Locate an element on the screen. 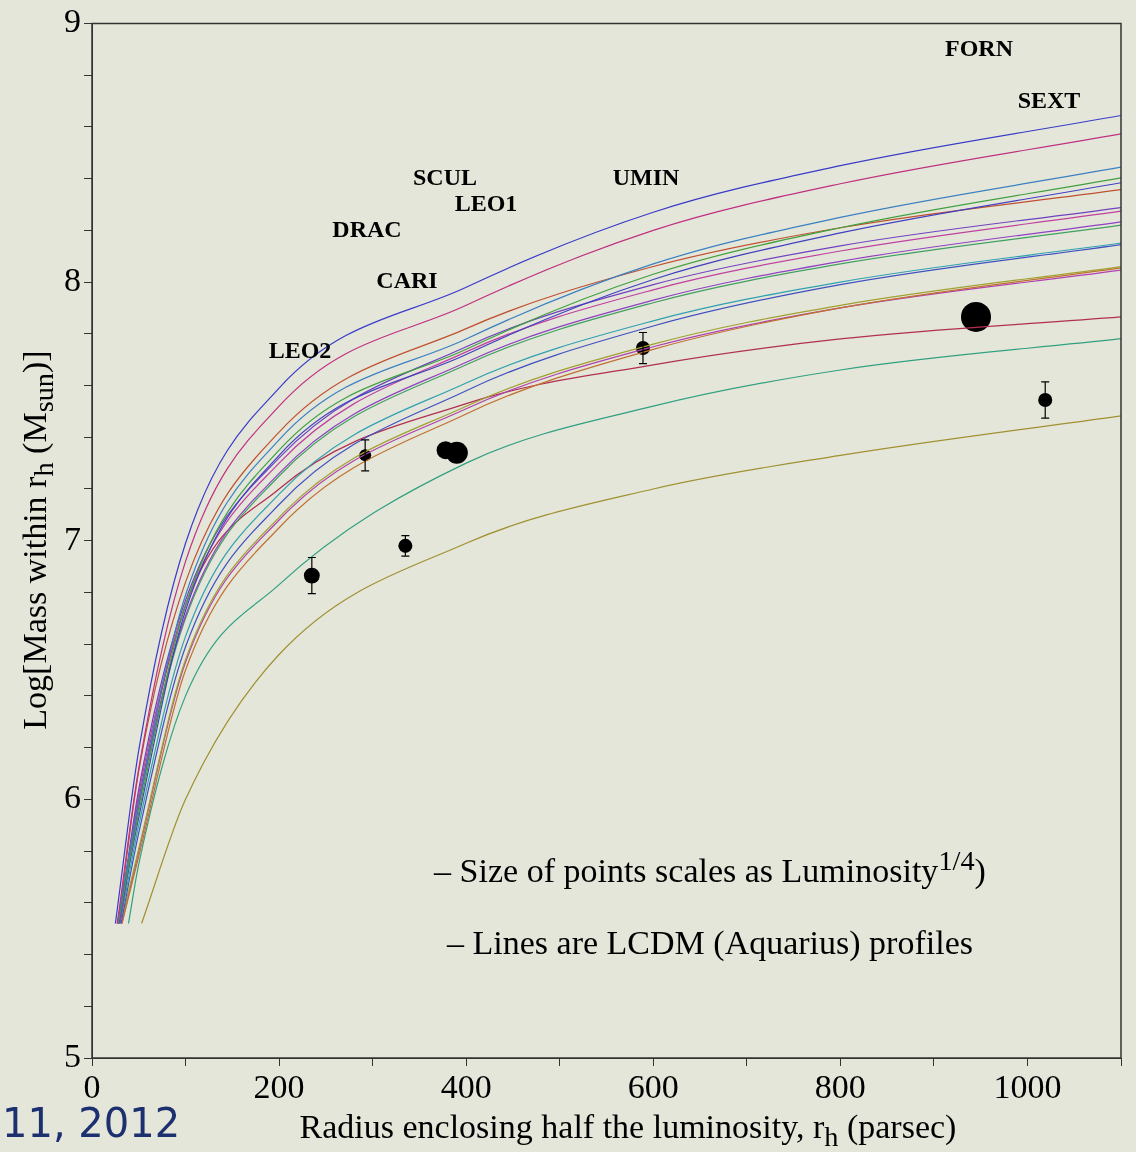 The image size is (1136, 1152). annotation: – Lines are LCDM (Aquarius) profiles is located at coordinates (709, 943).